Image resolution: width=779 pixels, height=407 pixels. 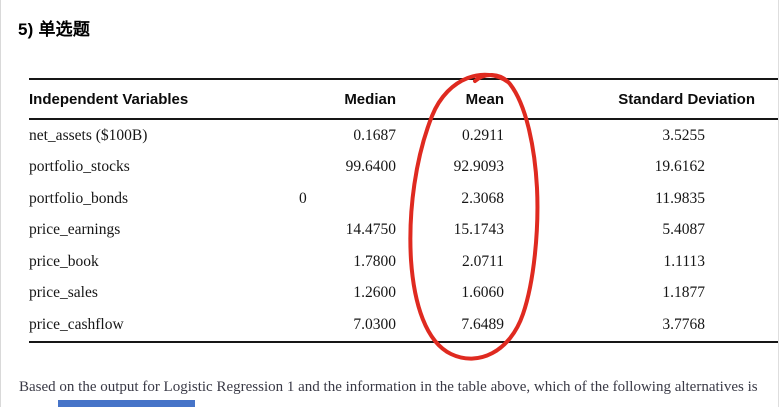 I want to click on cell-mean: 92.9093, so click(x=478, y=167).